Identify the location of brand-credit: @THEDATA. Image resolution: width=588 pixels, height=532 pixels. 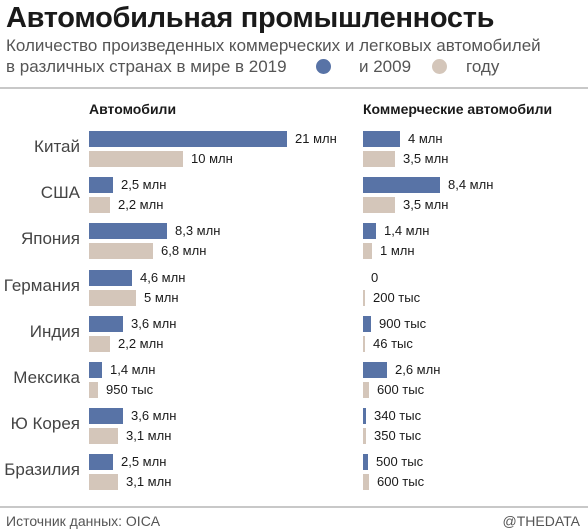
(541, 521).